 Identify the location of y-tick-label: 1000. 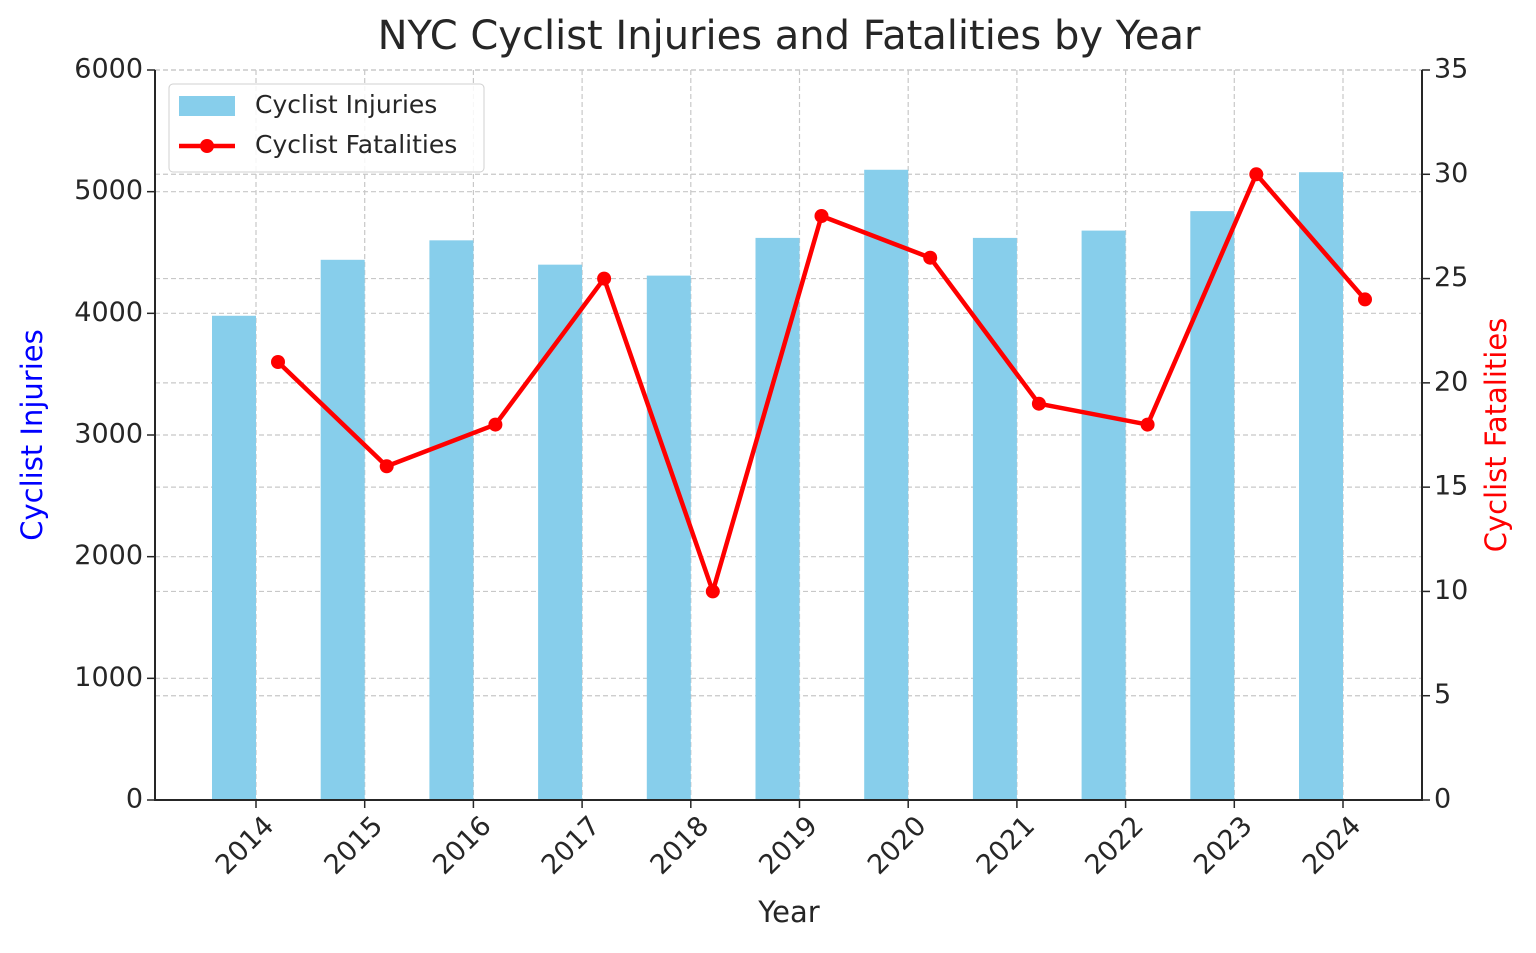
(108, 677).